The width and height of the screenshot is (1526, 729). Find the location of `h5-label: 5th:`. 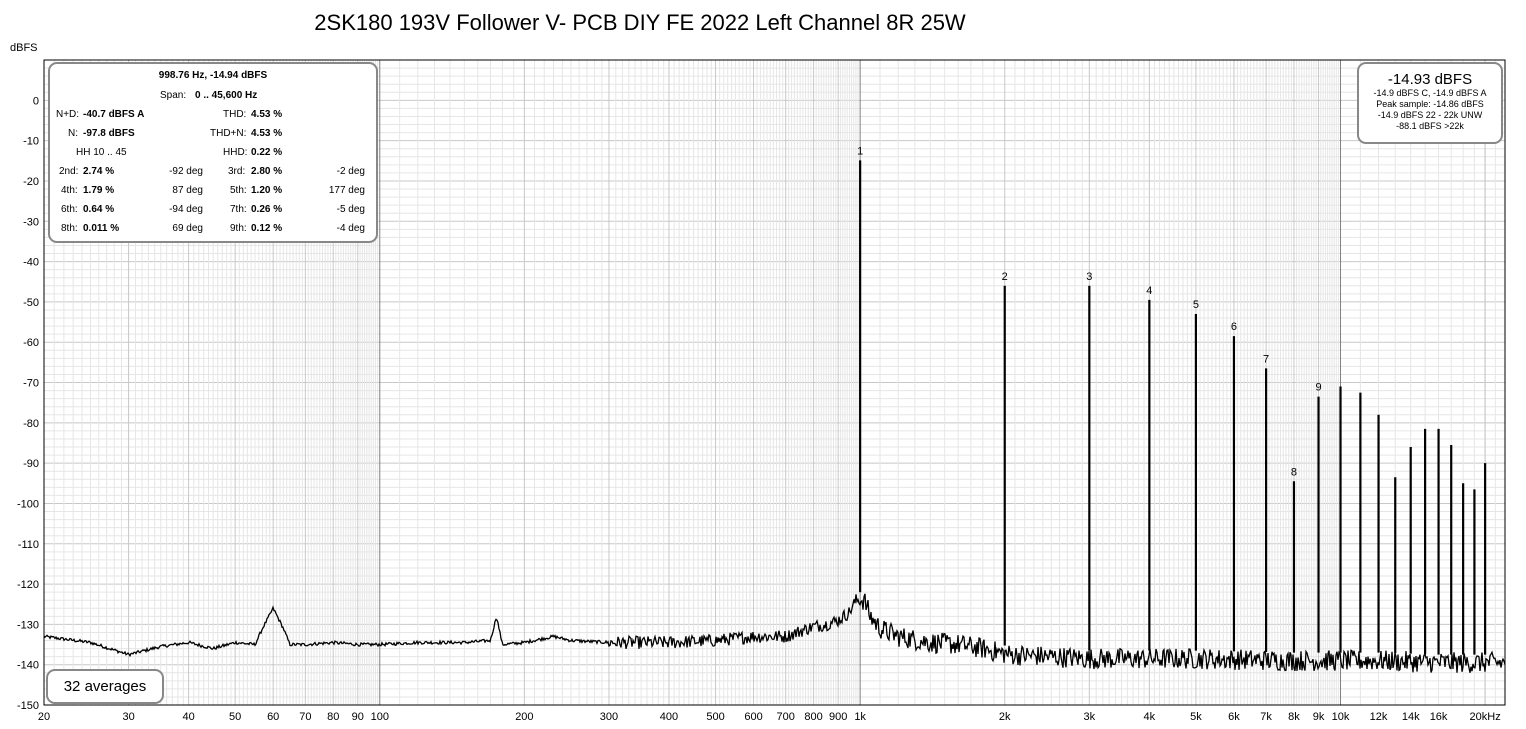

h5-label: 5th: is located at coordinates (238, 190).